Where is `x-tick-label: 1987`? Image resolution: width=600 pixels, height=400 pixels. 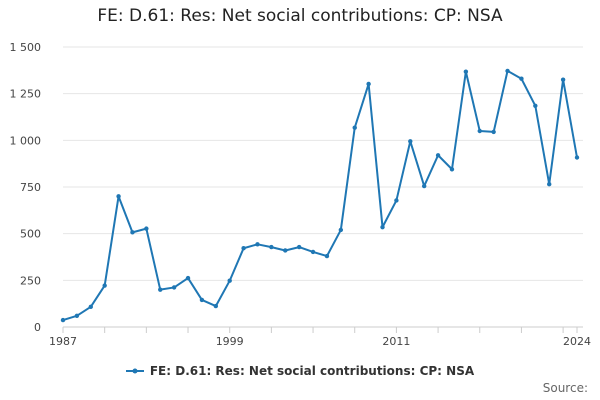 x-tick-label: 1987 is located at coordinates (63, 341).